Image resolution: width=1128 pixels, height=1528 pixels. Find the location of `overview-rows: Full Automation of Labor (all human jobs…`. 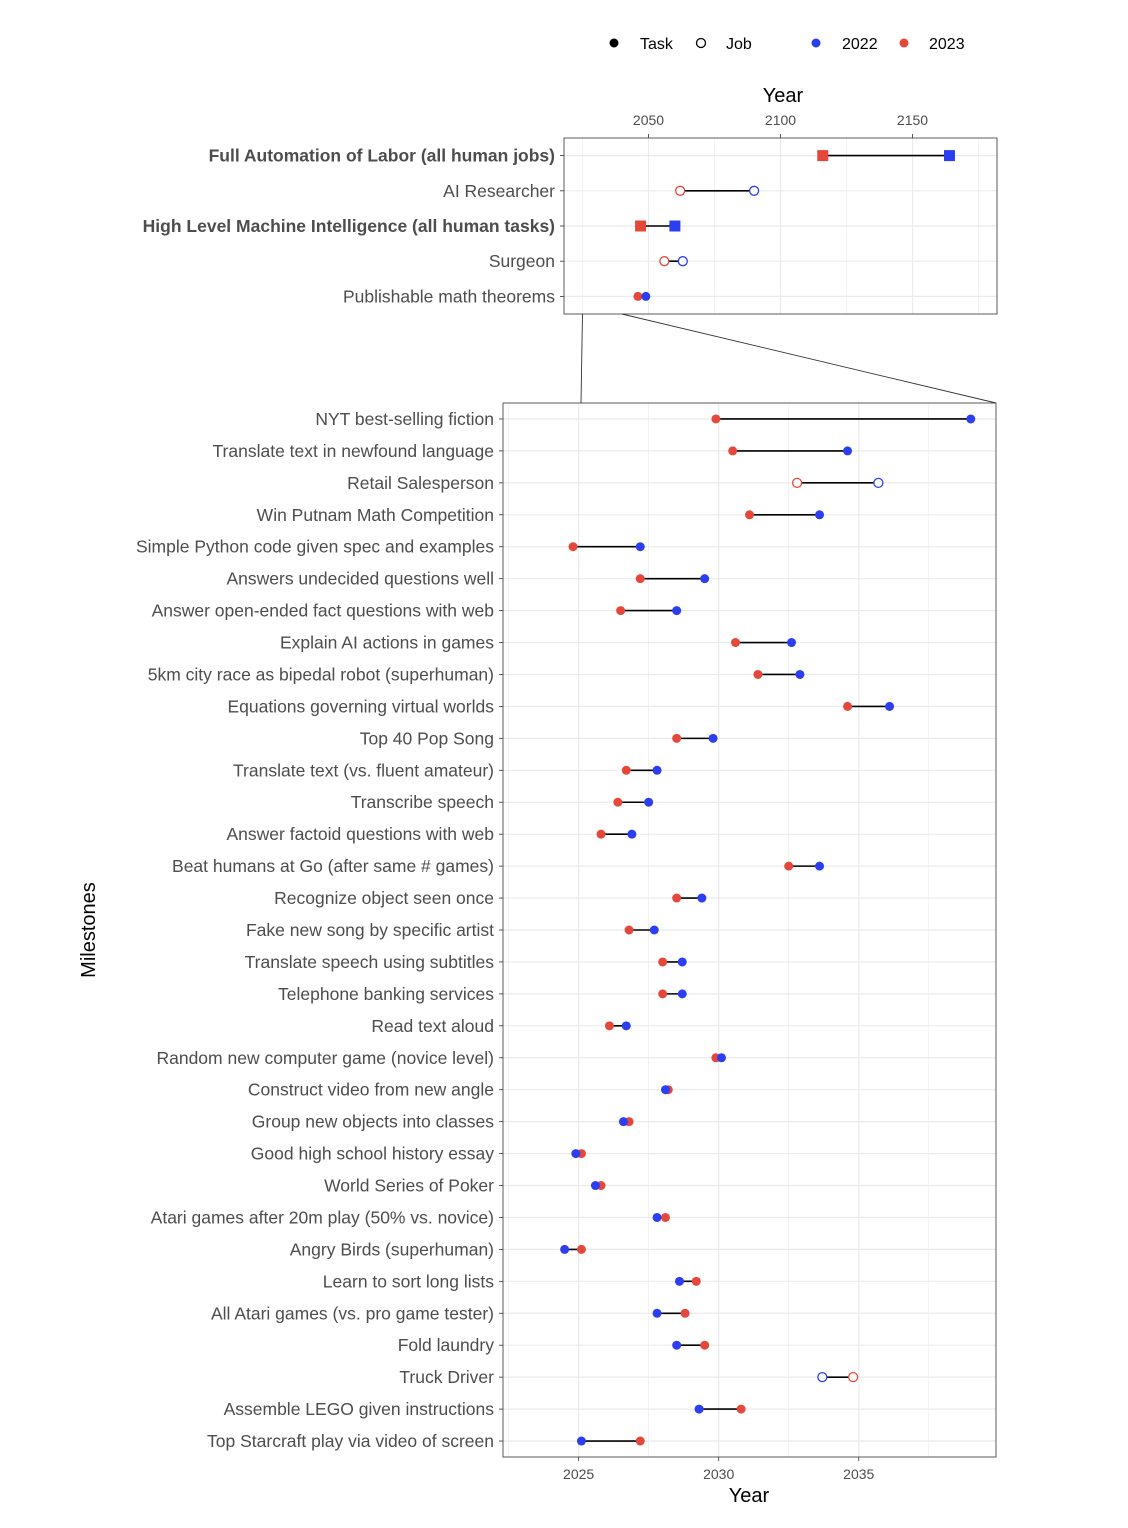

overview-rows: Full Automation of Labor (all human jobs… is located at coordinates (549, 226).